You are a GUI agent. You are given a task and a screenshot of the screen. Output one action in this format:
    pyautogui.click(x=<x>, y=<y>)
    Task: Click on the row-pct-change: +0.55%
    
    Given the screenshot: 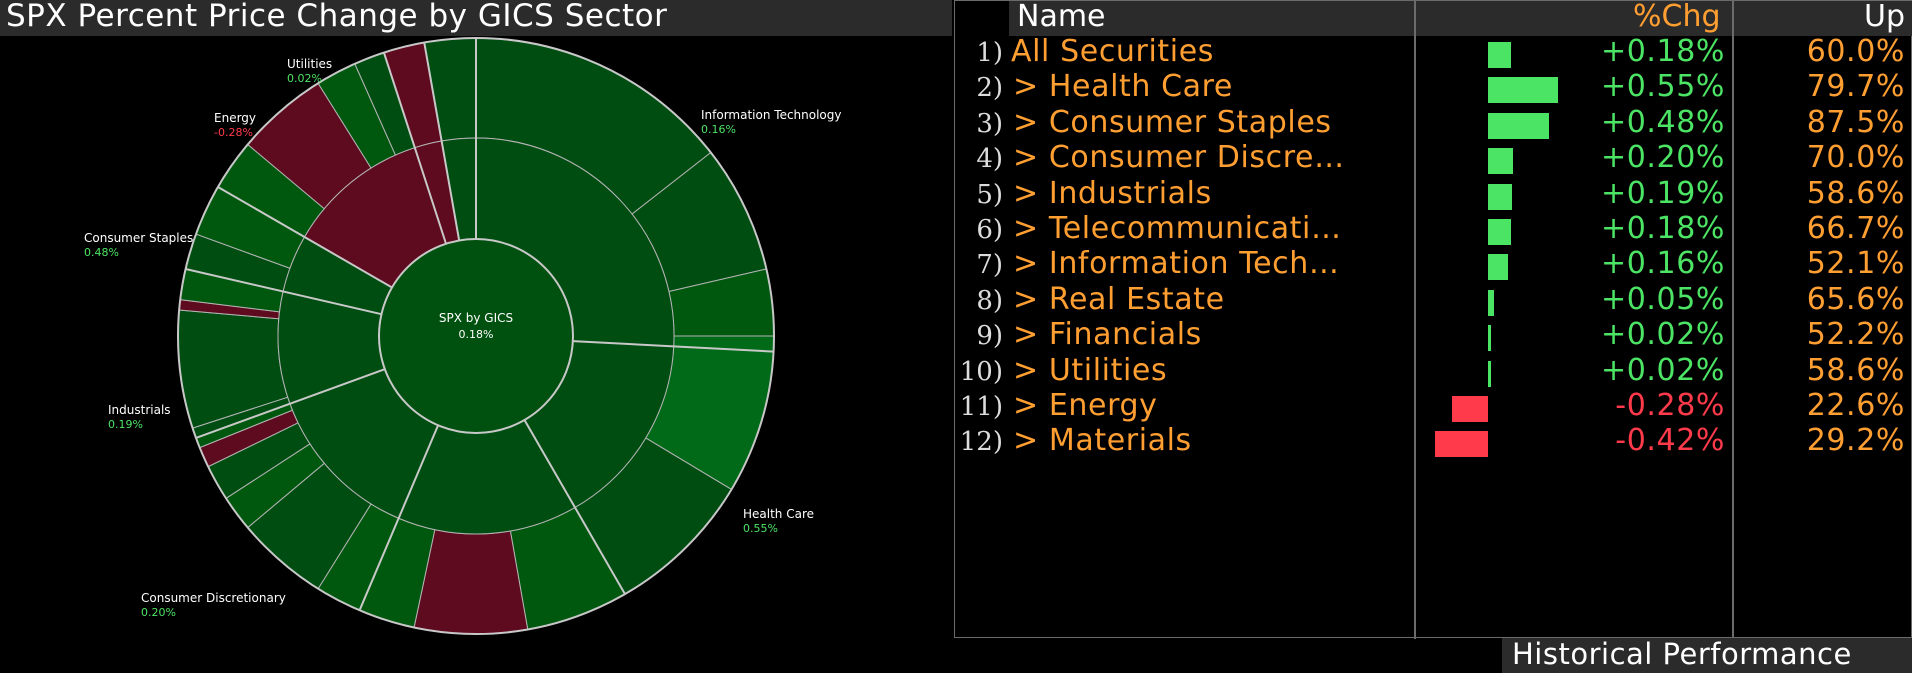 What is the action you would take?
    pyautogui.click(x=1662, y=87)
    